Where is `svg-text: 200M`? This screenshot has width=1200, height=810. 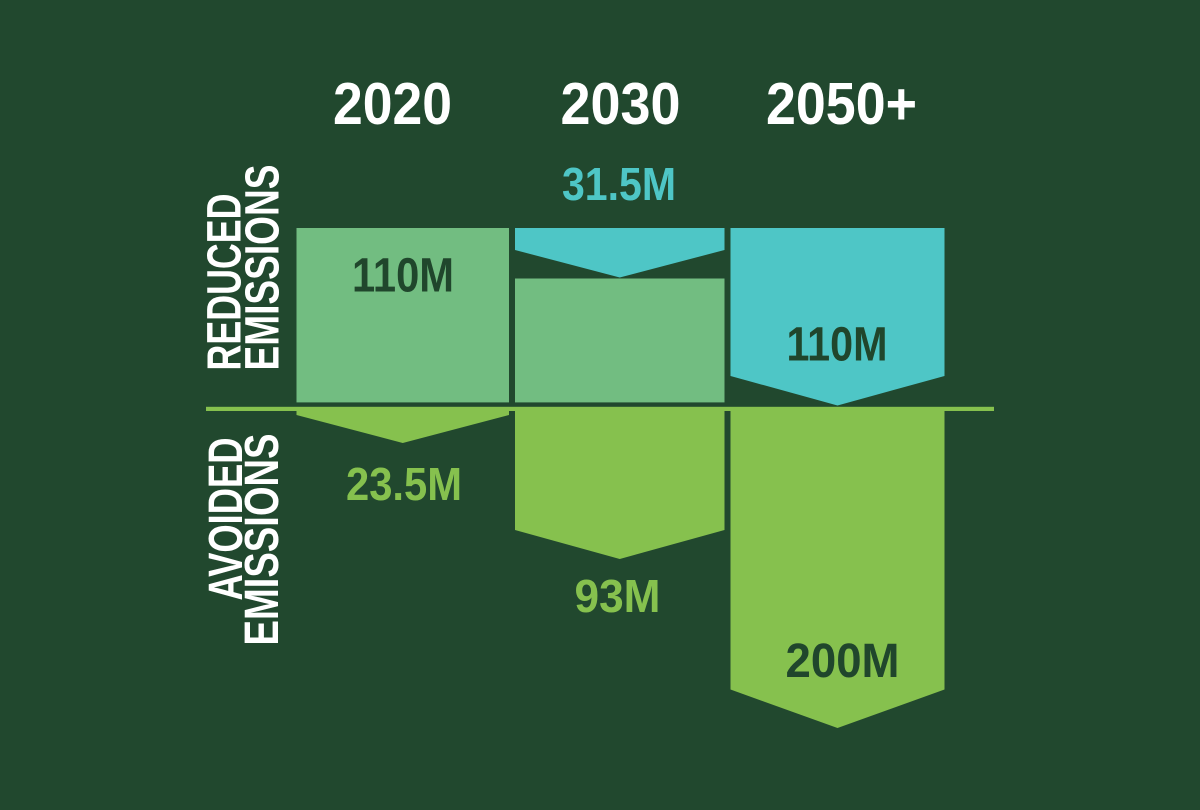
svg-text: 200M is located at coordinates (843, 661).